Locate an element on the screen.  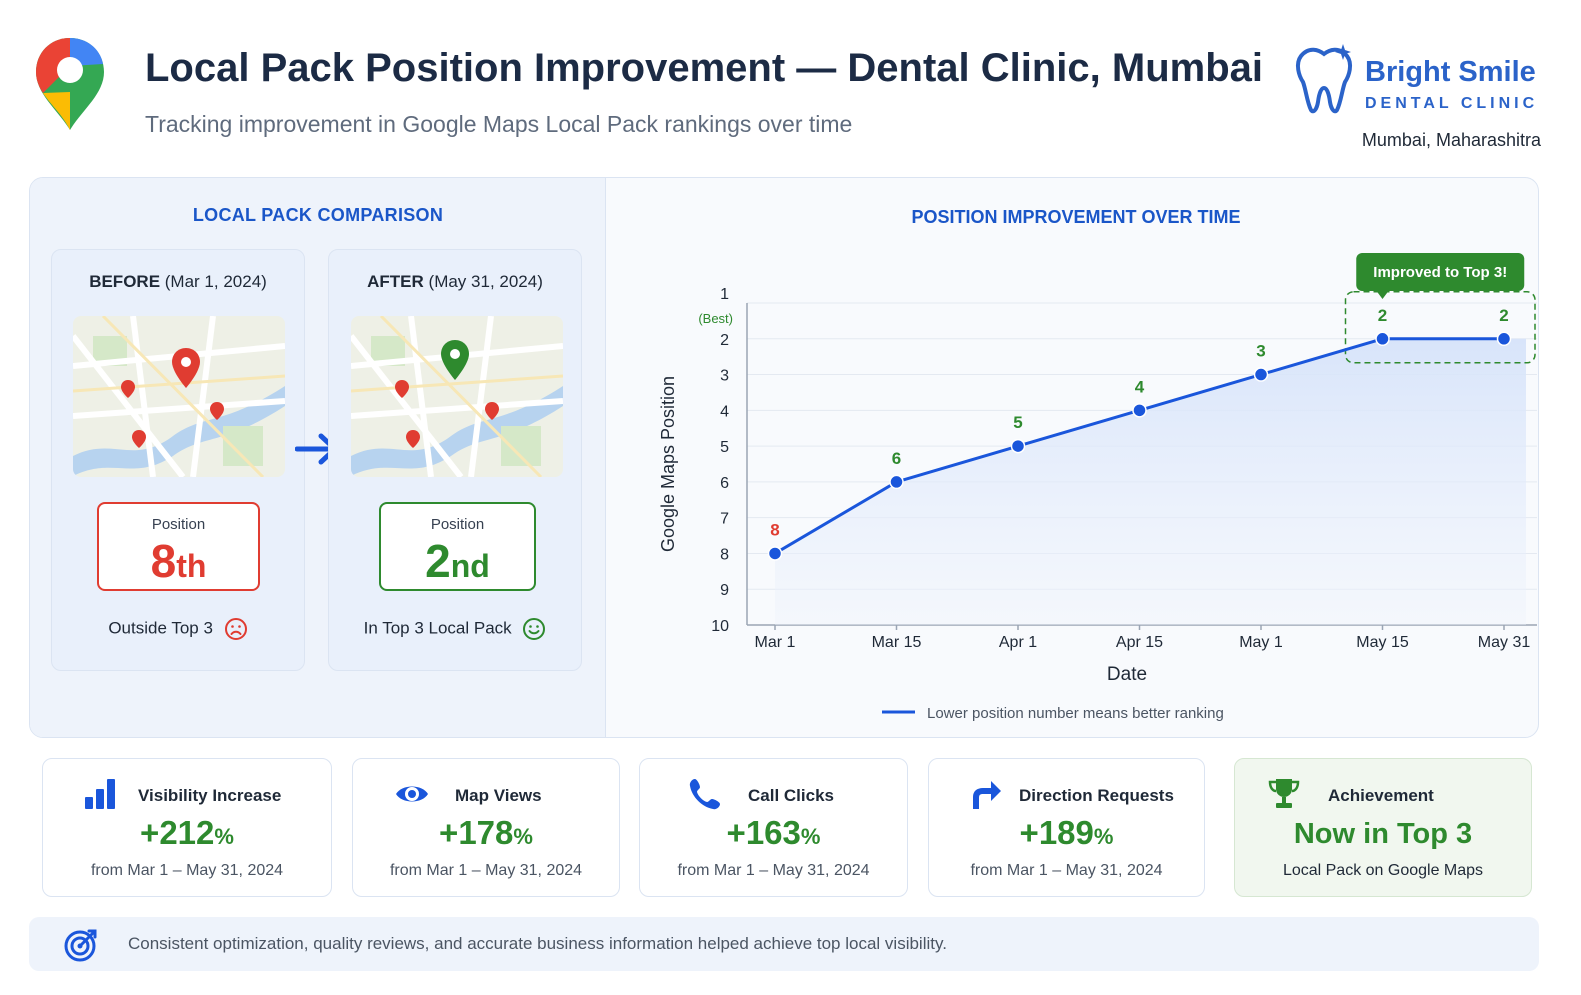
callout-bubble is located at coordinates (1440, 272).